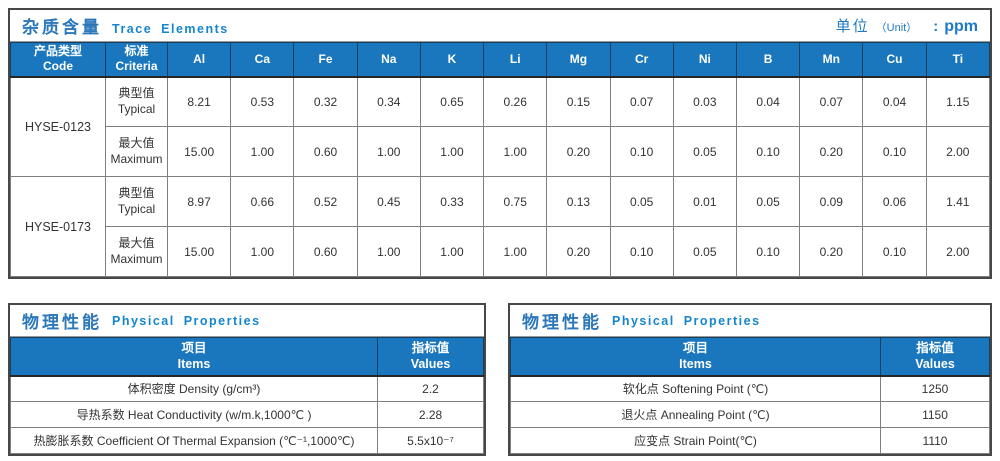 The image size is (1000, 461). I want to click on trace-header-row: 产品类型 Code 标准 Criteria Al Ca Fe Na K, so click(500, 60).